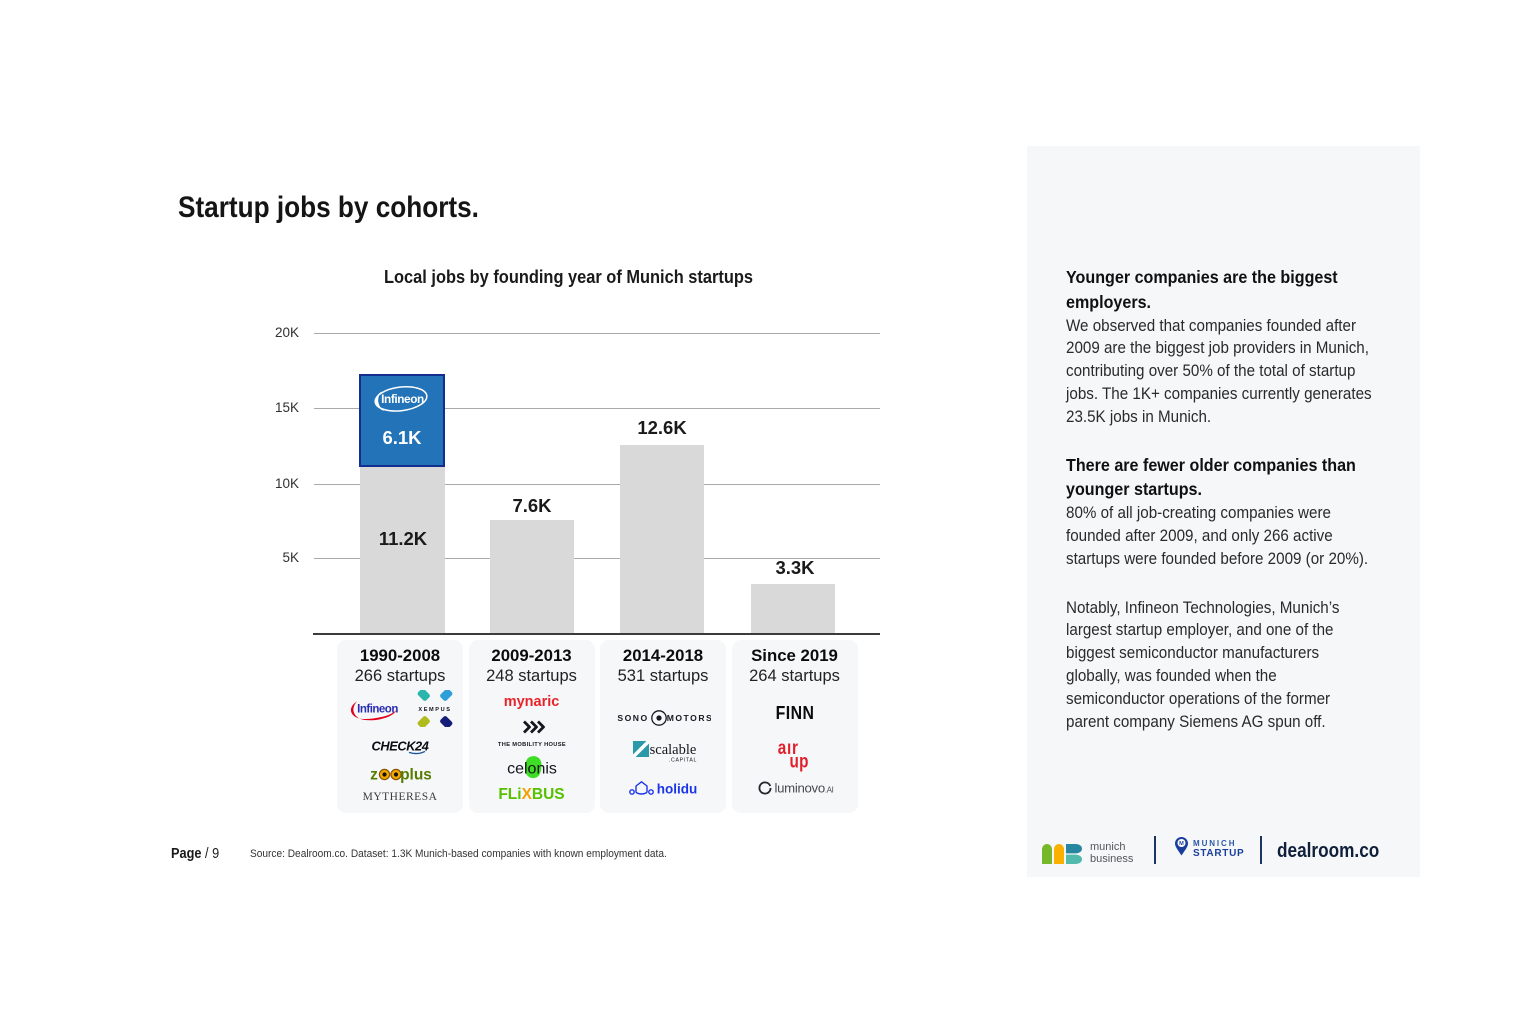 This screenshot has height=1024, width=1536. What do you see at coordinates (787, 748) in the screenshot?
I see `svg-text: aır` at bounding box center [787, 748].